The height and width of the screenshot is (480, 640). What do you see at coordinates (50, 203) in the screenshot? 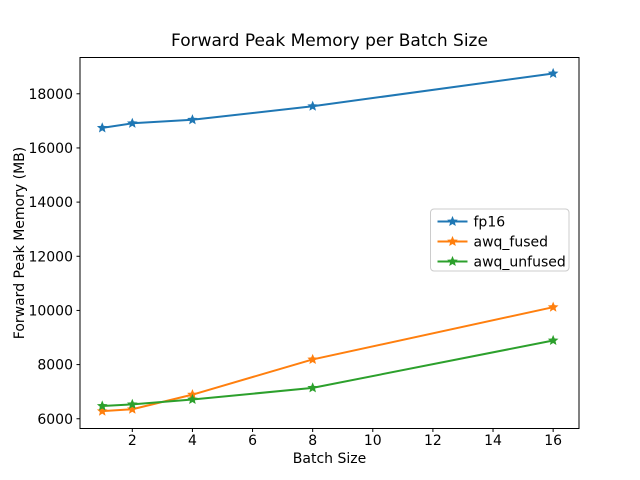
I see `y-tick-label: 14000` at bounding box center [50, 203].